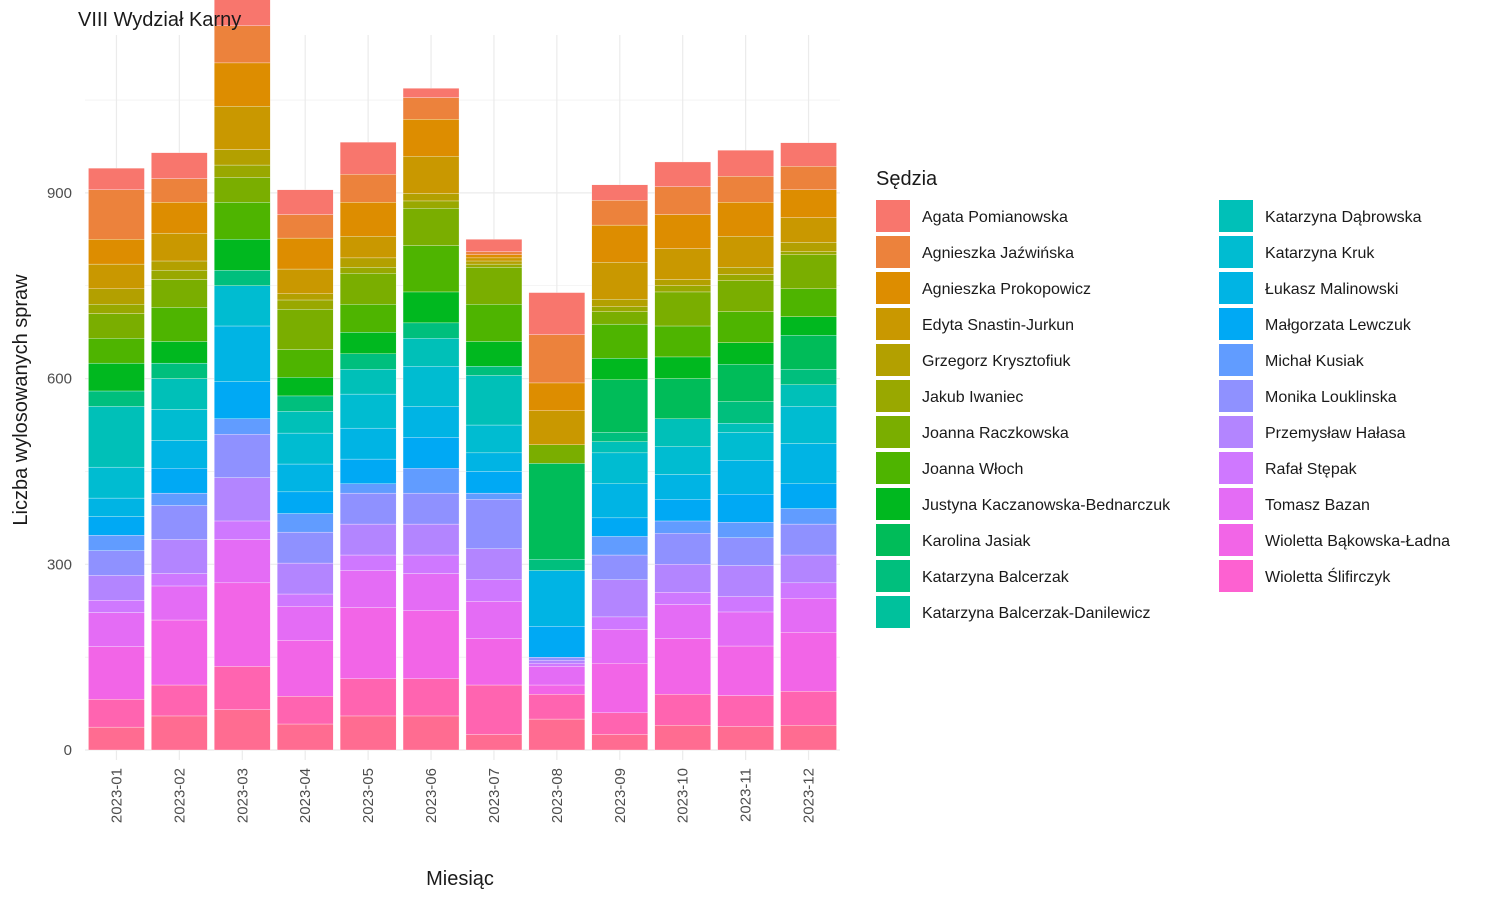 The width and height of the screenshot is (1500, 900). What do you see at coordinates (1294, 504) in the screenshot?
I see `legend-item: Tomasz Bazan` at bounding box center [1294, 504].